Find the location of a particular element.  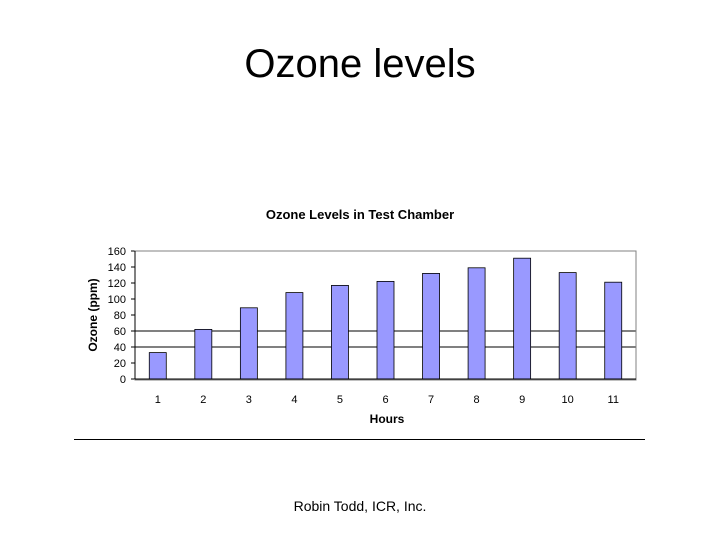

x-tick-label: 7 is located at coordinates (431, 400).